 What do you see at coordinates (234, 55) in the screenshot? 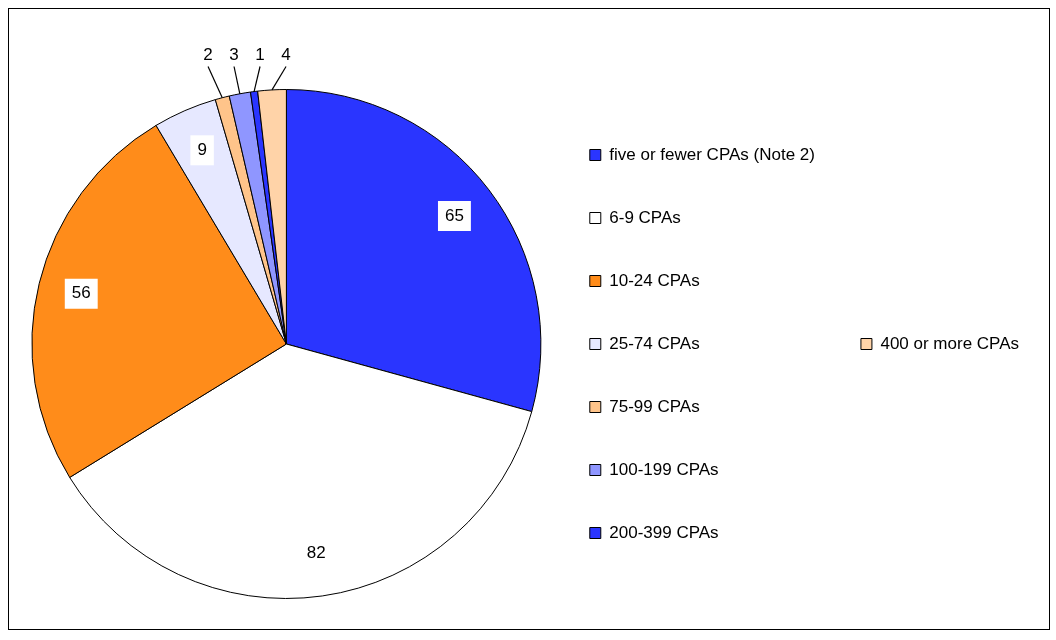
I see `data-label: 3` at bounding box center [234, 55].